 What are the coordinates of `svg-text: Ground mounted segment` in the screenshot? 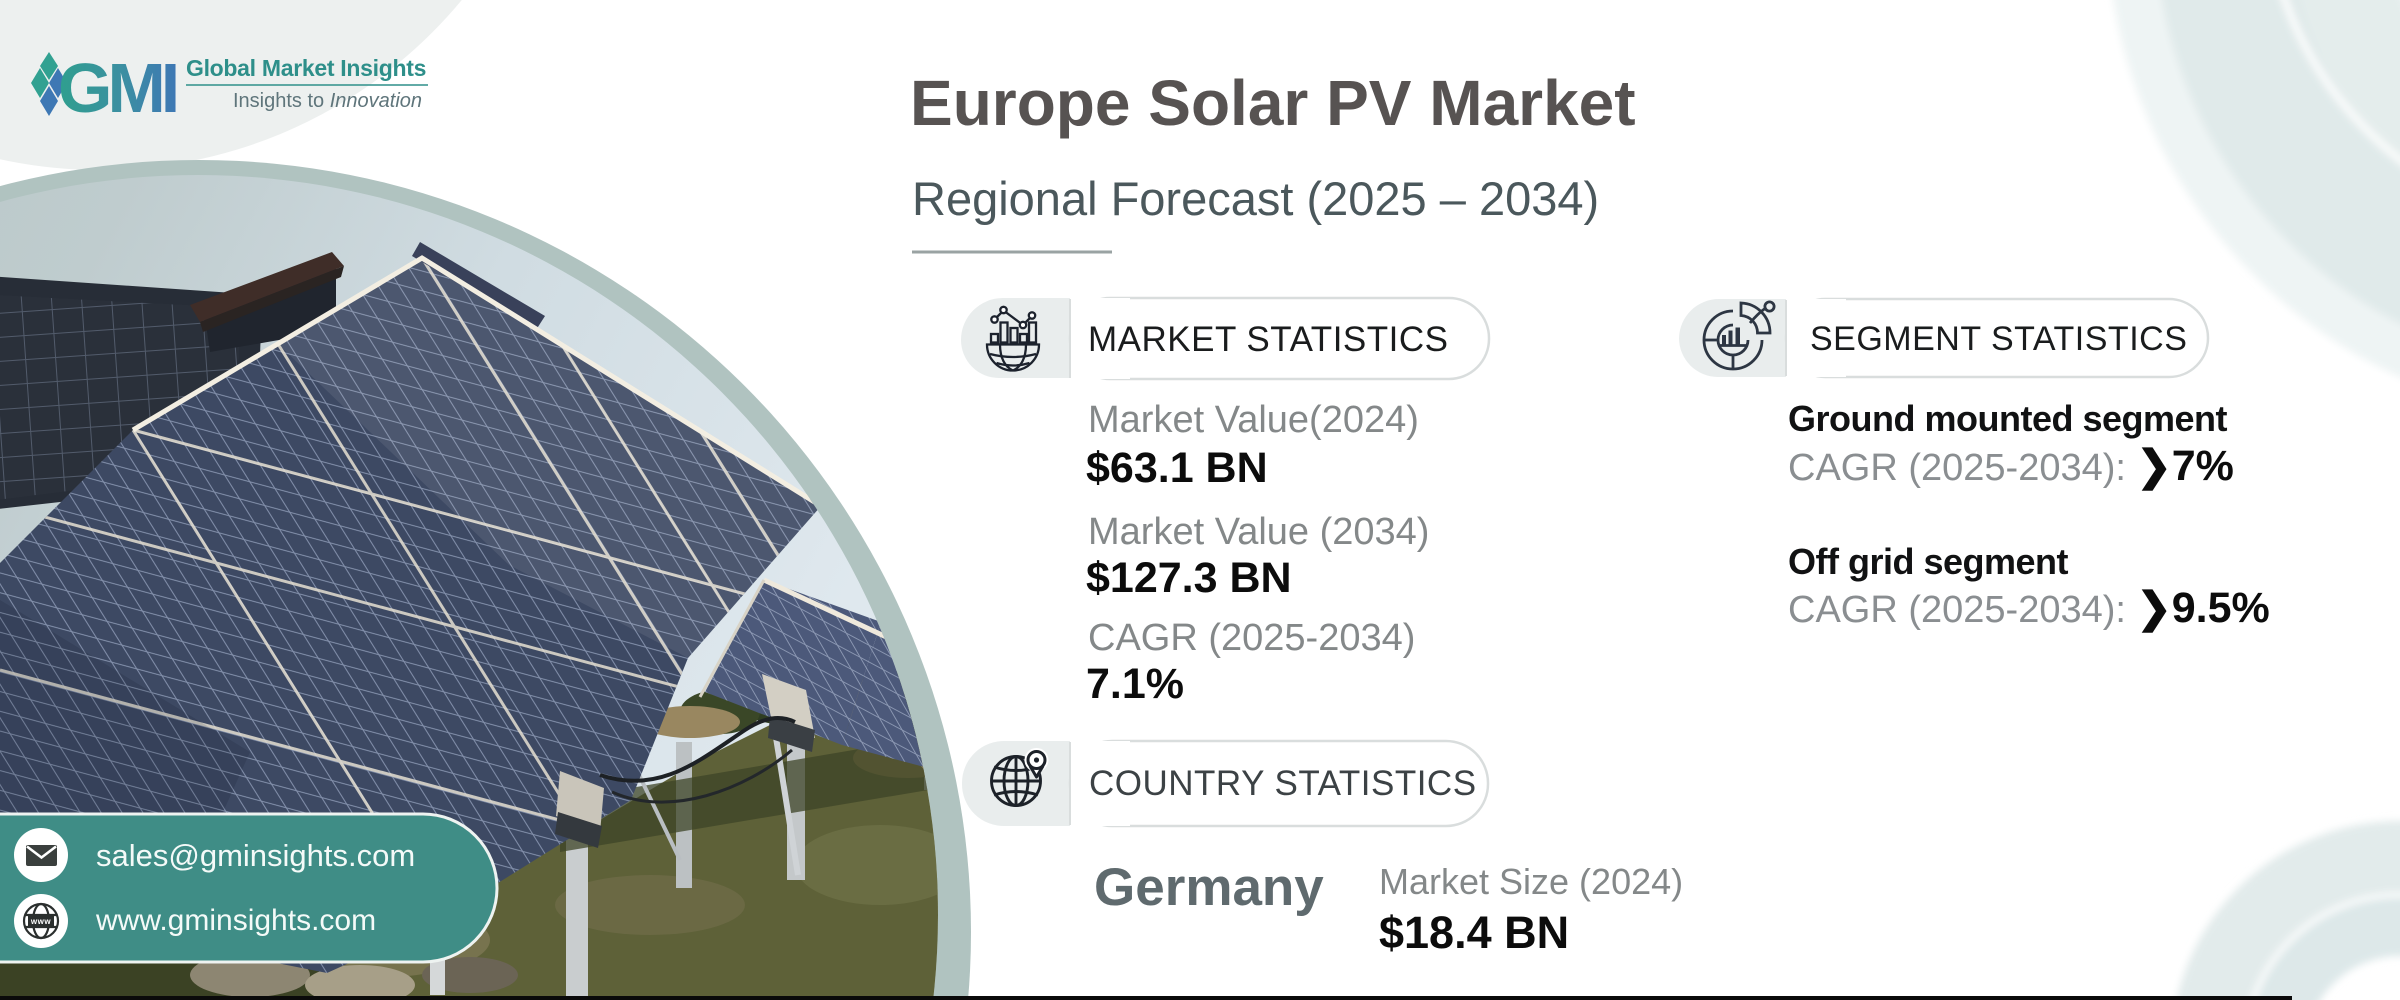 It's located at (2008, 418).